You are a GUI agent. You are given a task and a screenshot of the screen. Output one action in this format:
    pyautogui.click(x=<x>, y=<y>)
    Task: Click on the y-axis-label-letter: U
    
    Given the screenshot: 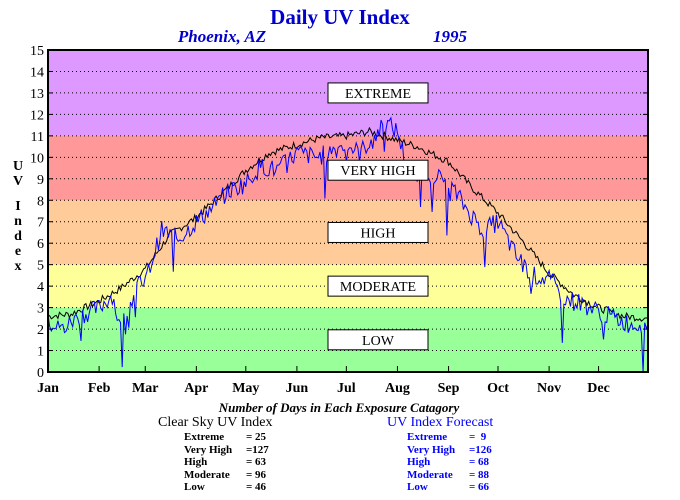 What is the action you would take?
    pyautogui.click(x=18, y=166)
    